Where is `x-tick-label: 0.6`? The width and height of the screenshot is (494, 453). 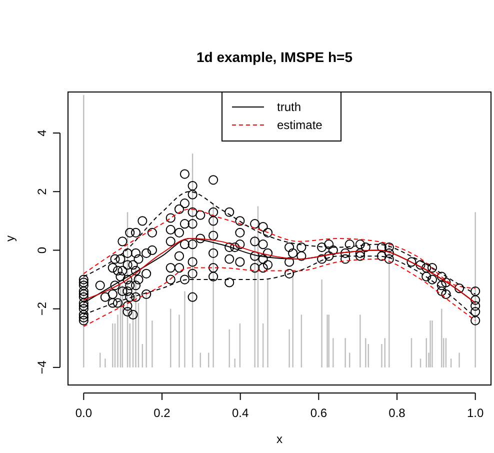 x-tick-label: 0.6 is located at coordinates (319, 413).